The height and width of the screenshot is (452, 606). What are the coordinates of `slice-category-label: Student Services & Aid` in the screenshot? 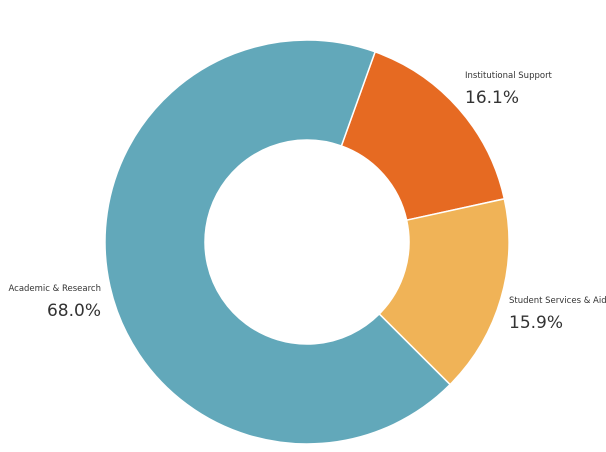 It's located at (557, 301).